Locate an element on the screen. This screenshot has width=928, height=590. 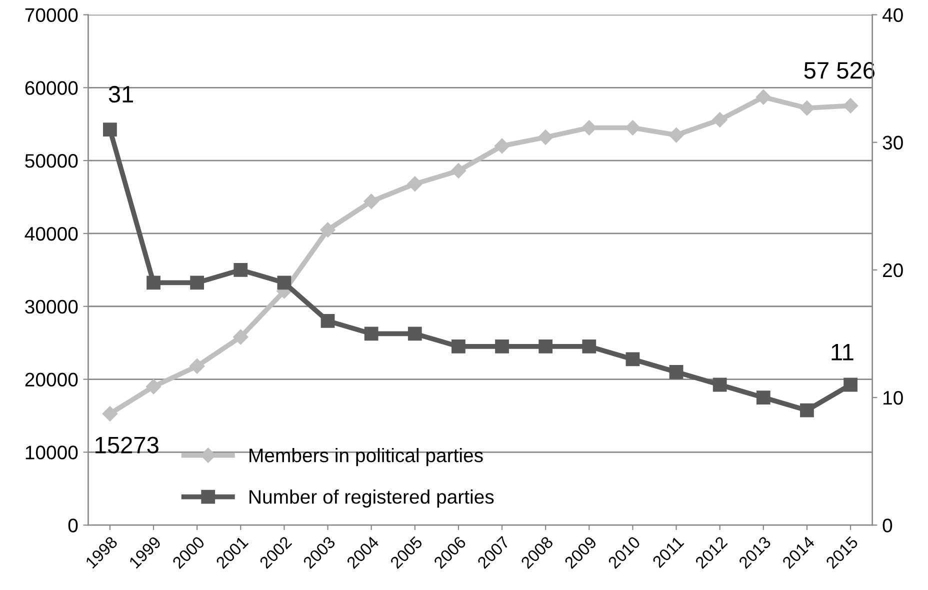
data-label: 15273 is located at coordinates (127, 445).